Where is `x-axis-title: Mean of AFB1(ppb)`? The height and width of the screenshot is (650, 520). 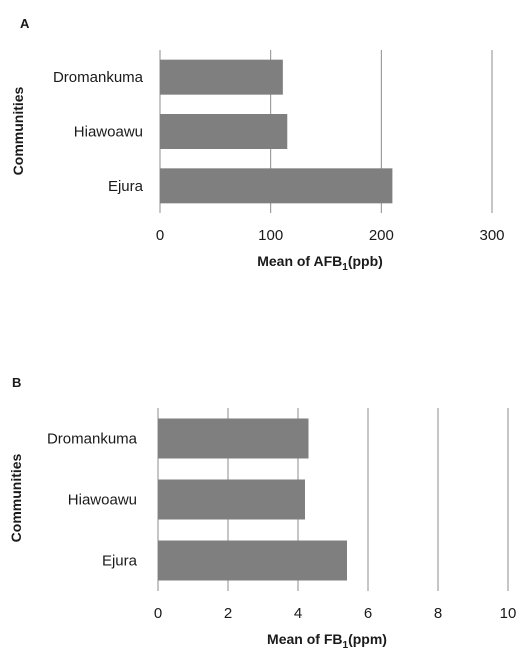
x-axis-title: Mean of AFB1(ppb) is located at coordinates (320, 263).